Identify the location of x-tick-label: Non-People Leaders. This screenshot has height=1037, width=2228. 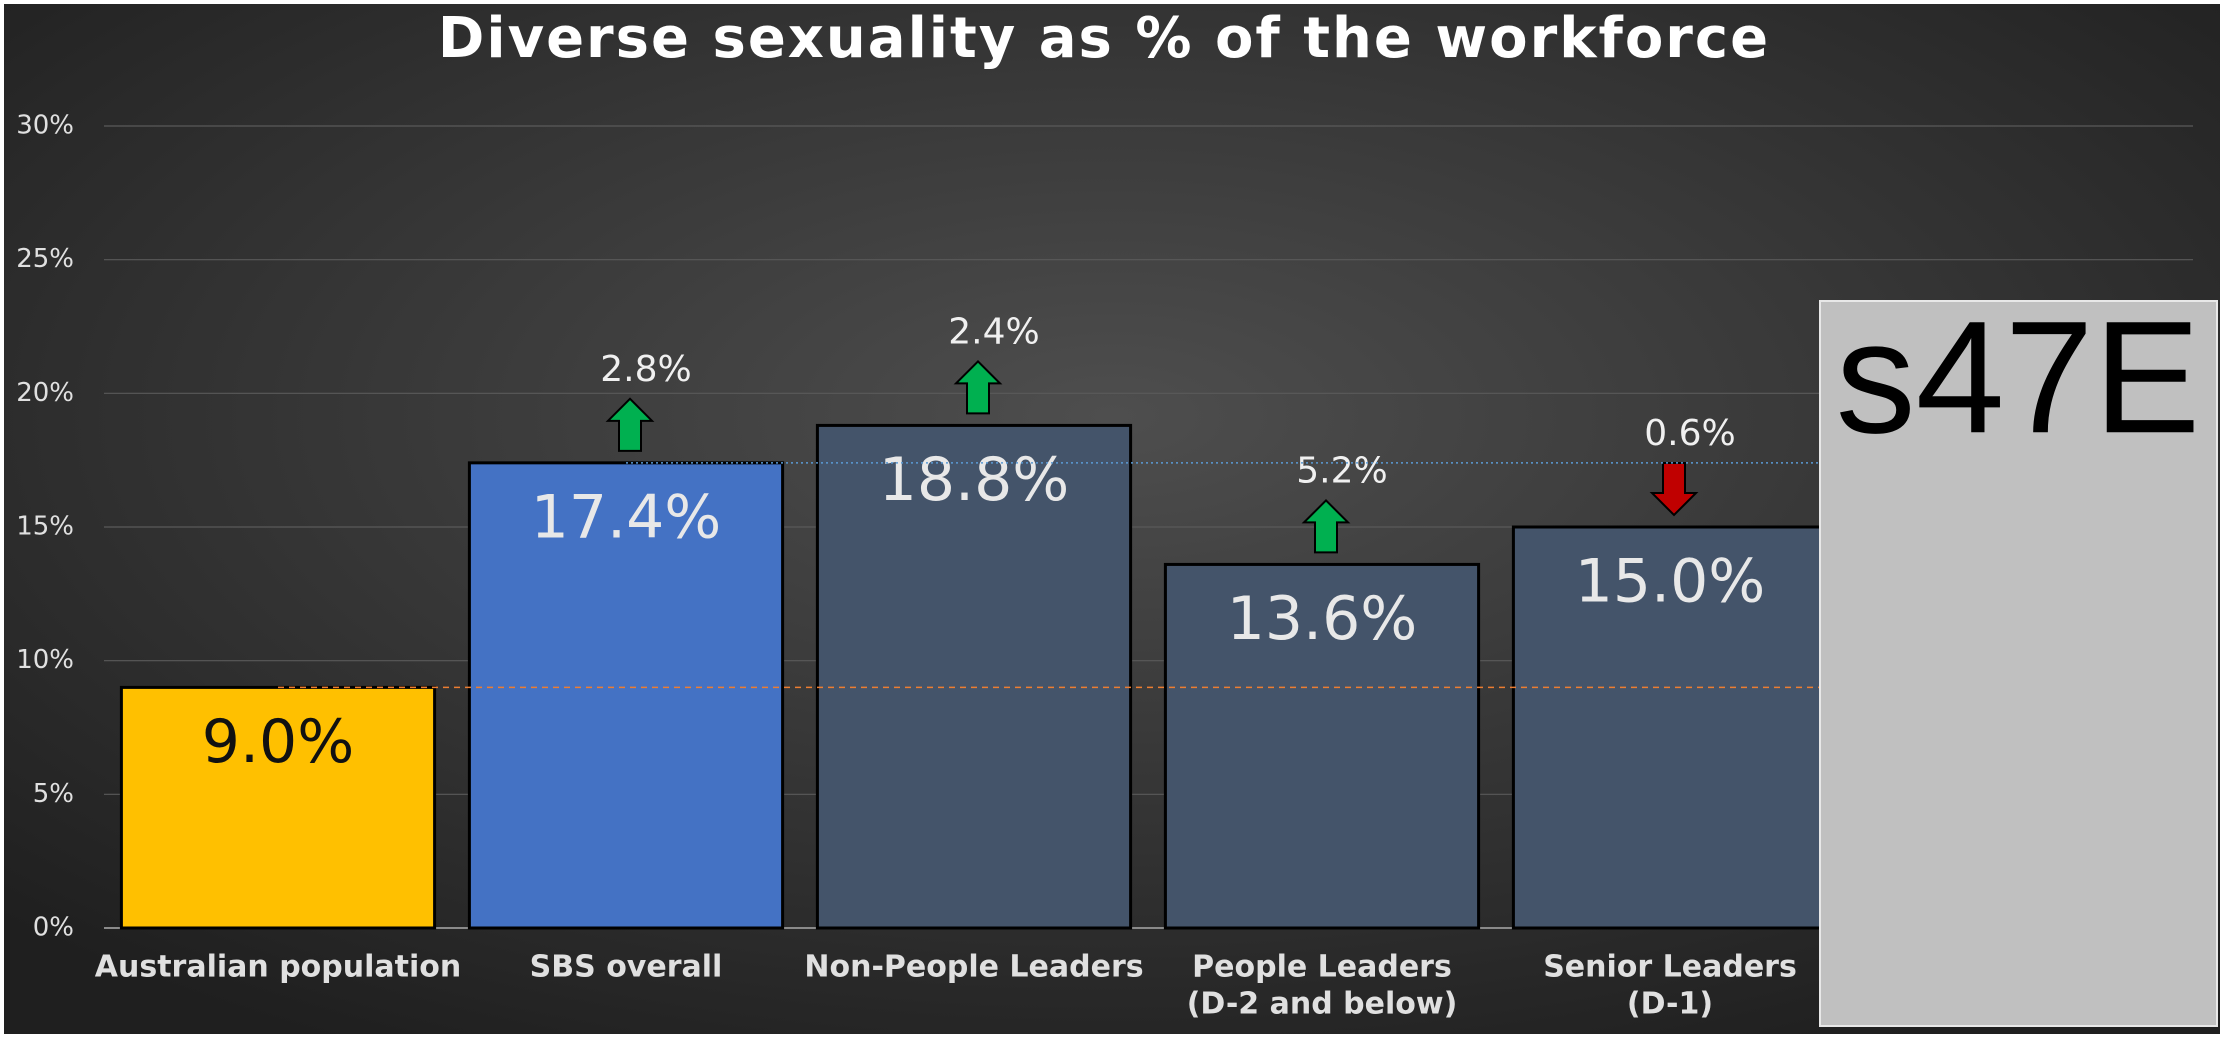
(973, 967).